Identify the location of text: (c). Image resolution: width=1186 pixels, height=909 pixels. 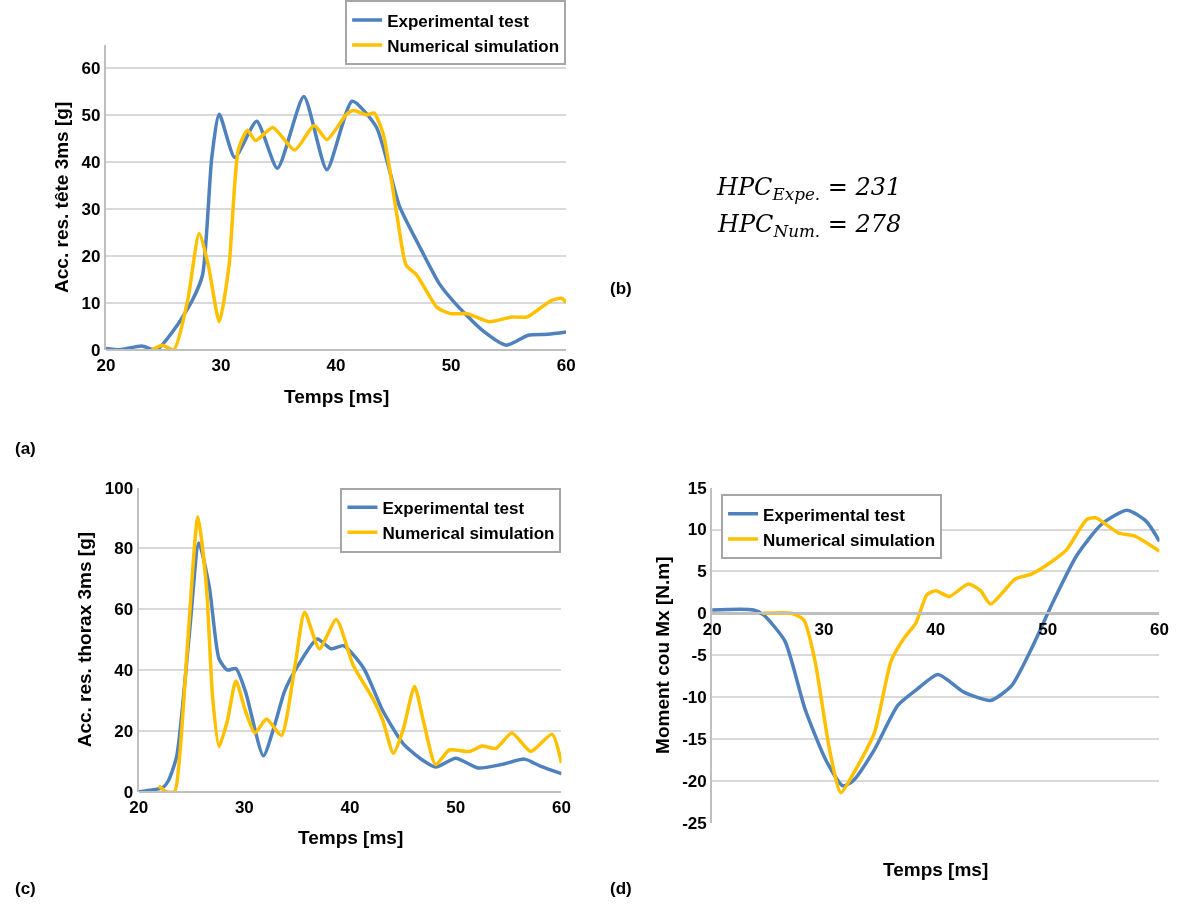
(25, 888).